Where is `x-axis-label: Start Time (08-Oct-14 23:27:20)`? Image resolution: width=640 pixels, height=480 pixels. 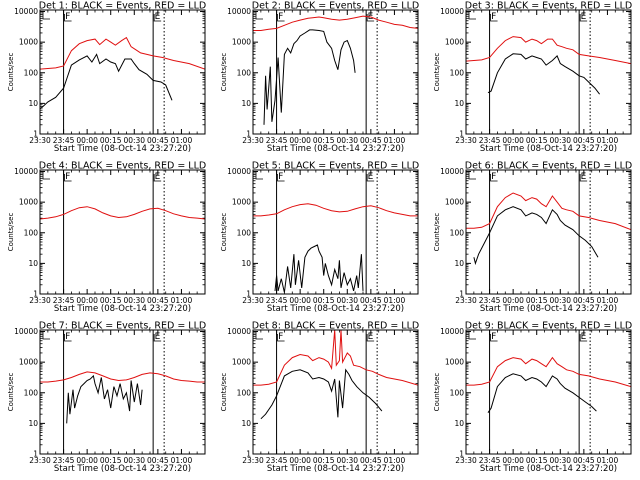 x-axis-label: Start Time (08-Oct-14 23:27:20) is located at coordinates (335, 149).